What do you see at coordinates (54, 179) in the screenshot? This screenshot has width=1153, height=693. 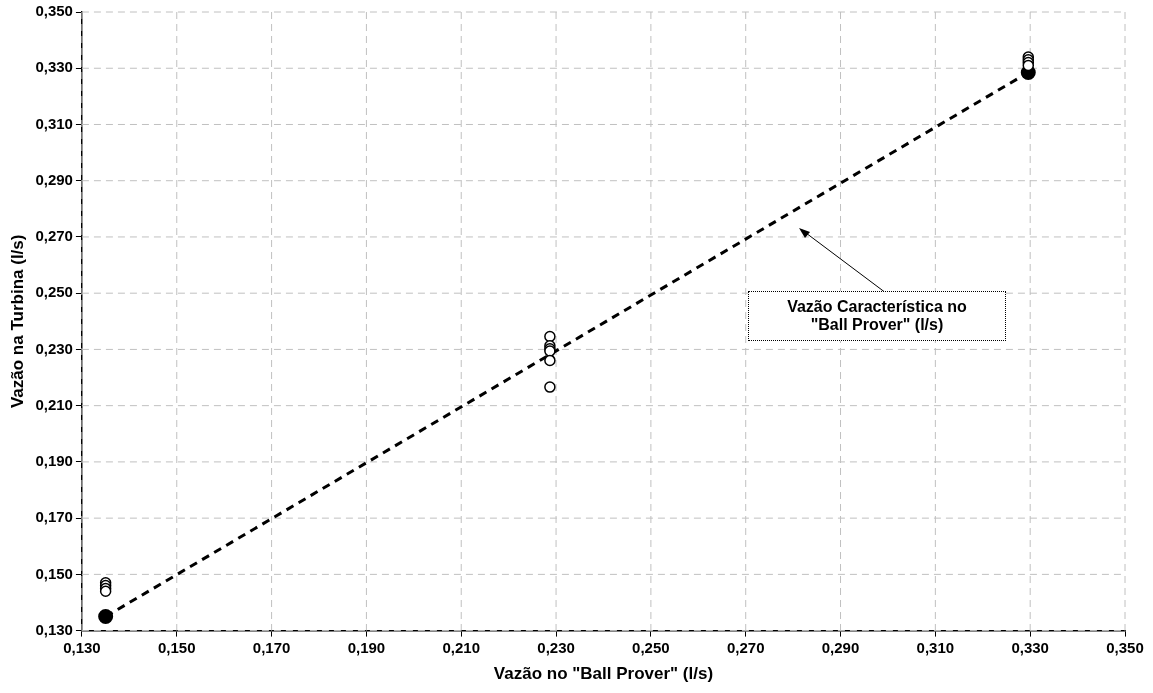 I see `y-tick-label: 0,290` at bounding box center [54, 179].